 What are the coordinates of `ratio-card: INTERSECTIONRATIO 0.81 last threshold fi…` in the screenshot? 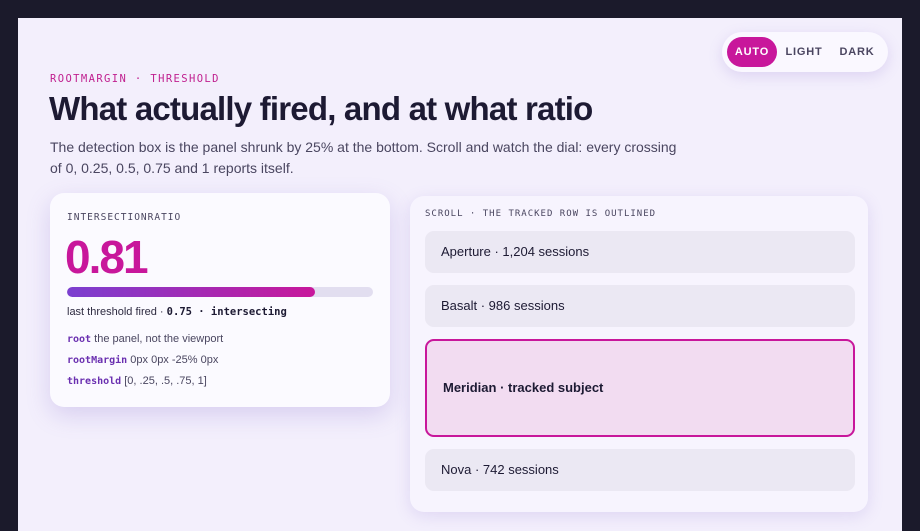 It's located at (220, 300).